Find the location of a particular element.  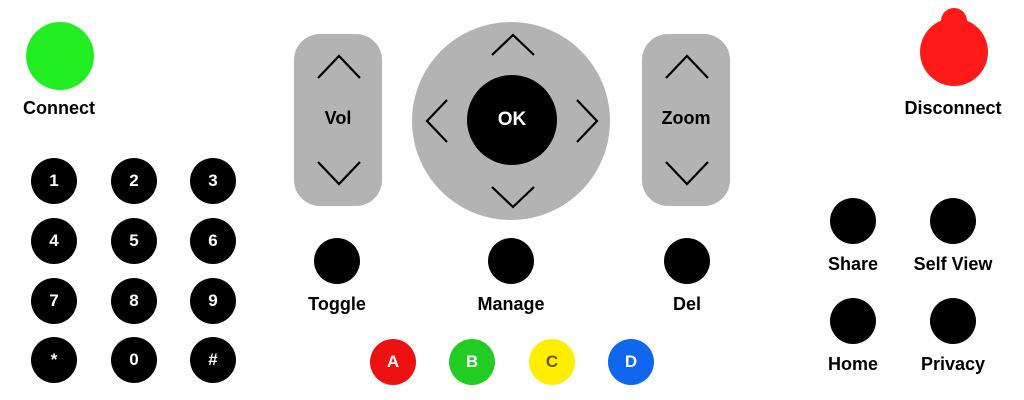

privacy-button is located at coordinates (953, 321).